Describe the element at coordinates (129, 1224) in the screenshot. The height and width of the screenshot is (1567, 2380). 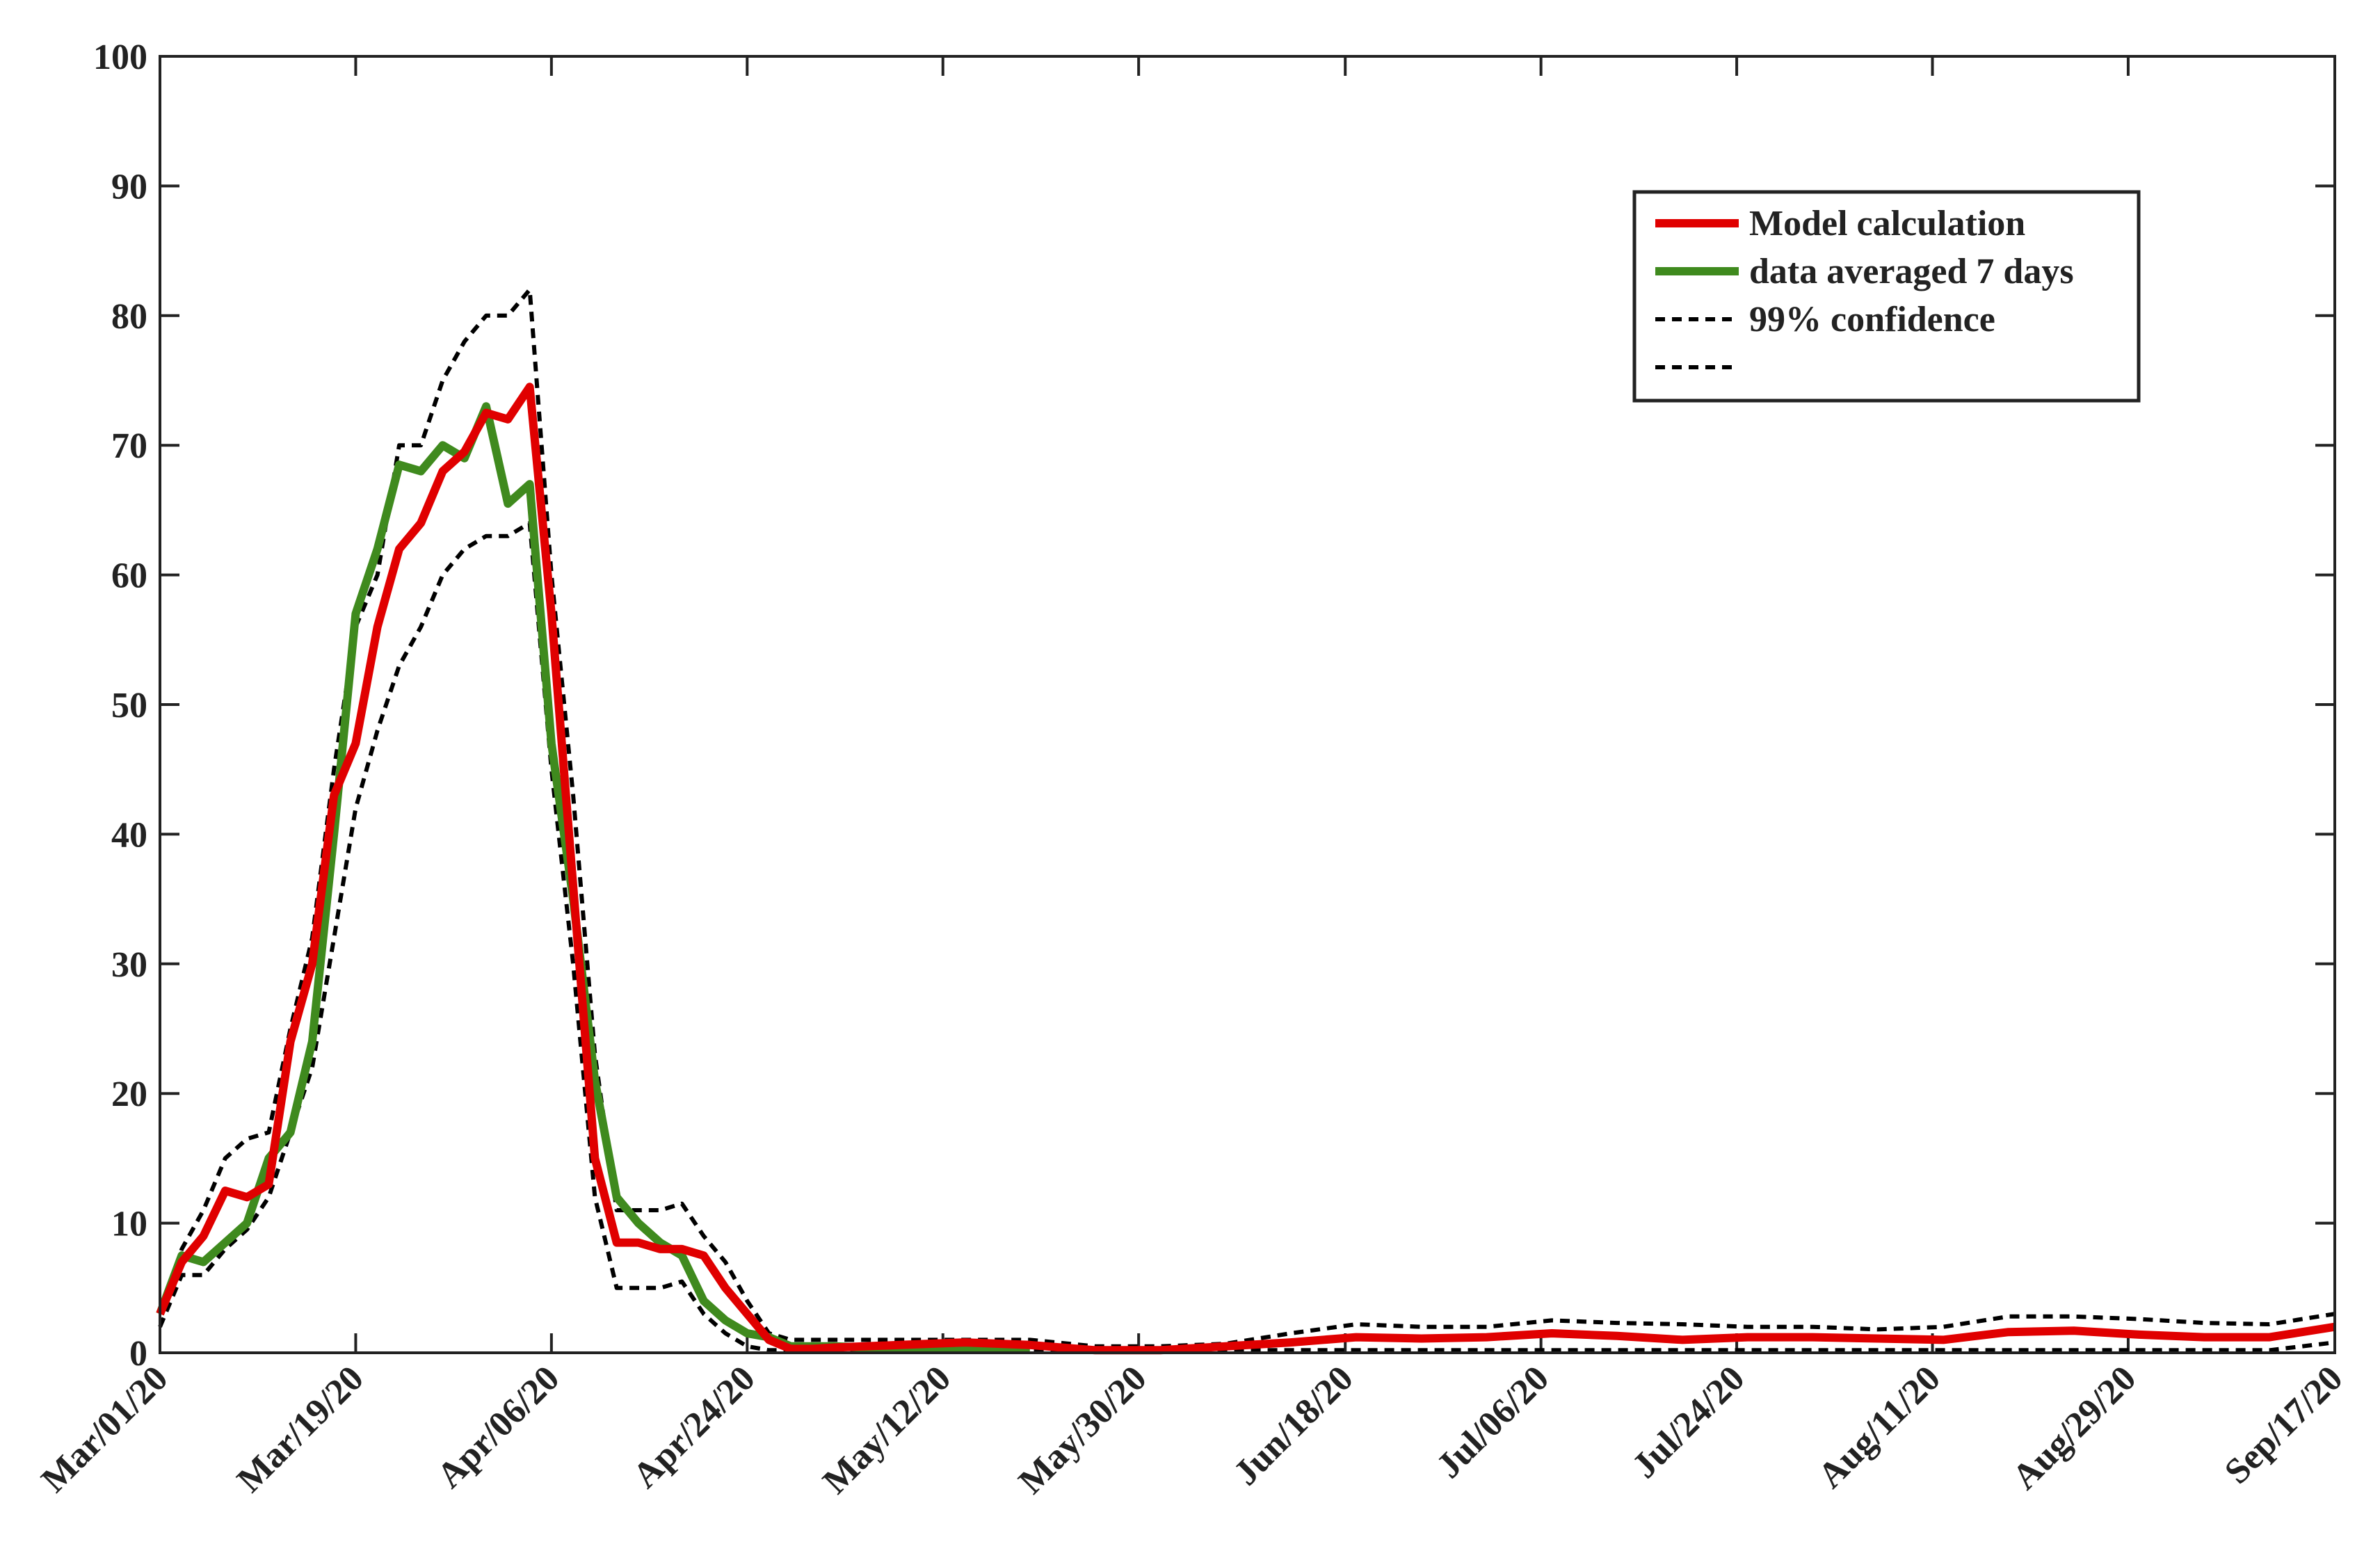
I see `y-tick-label: 10` at that location.